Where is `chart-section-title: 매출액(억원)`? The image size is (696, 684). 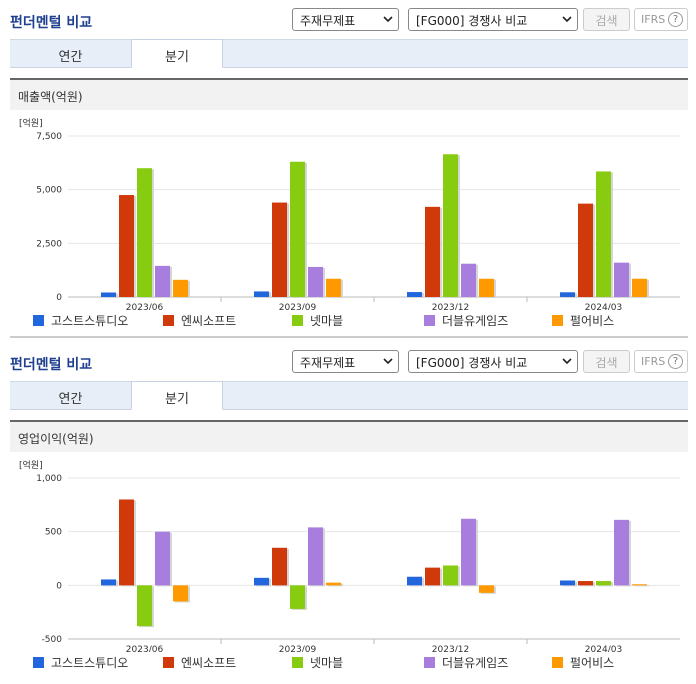
chart-section-title: 매출액(억원) is located at coordinates (349, 94).